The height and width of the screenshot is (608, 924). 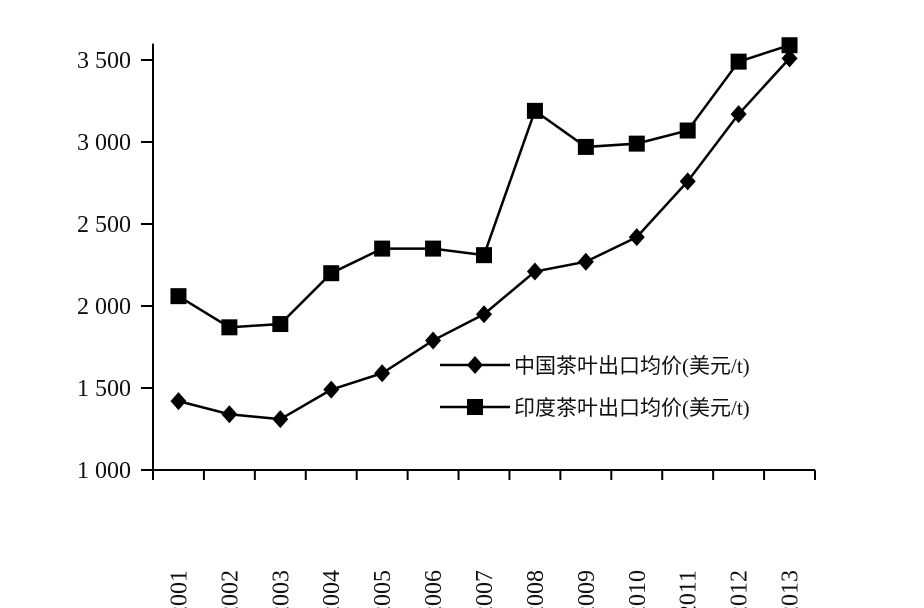 What do you see at coordinates (104, 471) in the screenshot?
I see `y-tick-label: 1 000` at bounding box center [104, 471].